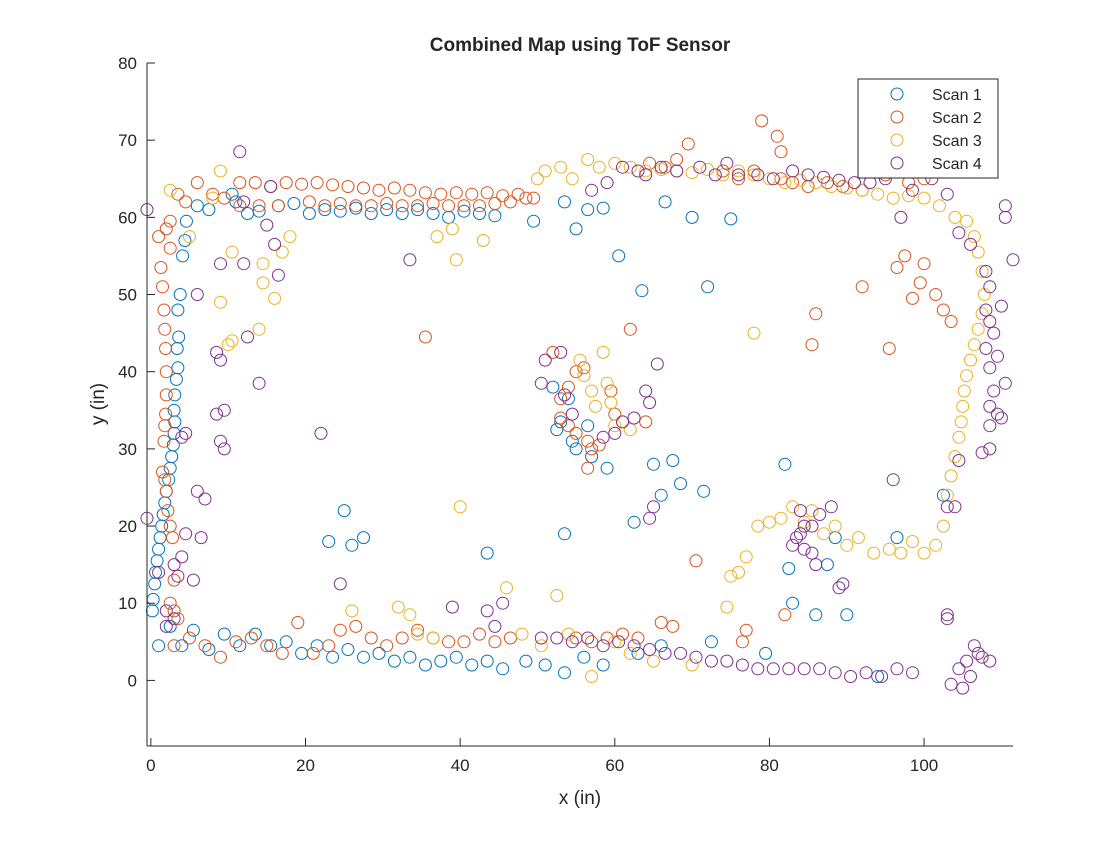 Image resolution: width=1120 pixels, height=845 pixels. Describe the element at coordinates (928, 128) in the screenshot. I see `legend: Scan 1 Scan 2 Scan 3 Scan 4` at that location.